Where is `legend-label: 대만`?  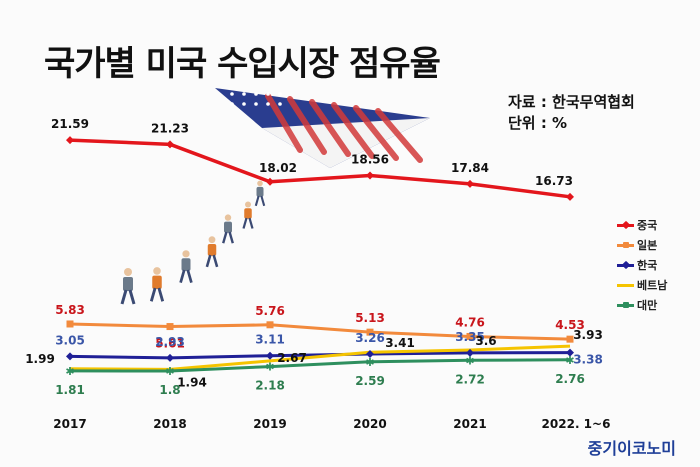 legend-label: 대만 is located at coordinates (647, 305).